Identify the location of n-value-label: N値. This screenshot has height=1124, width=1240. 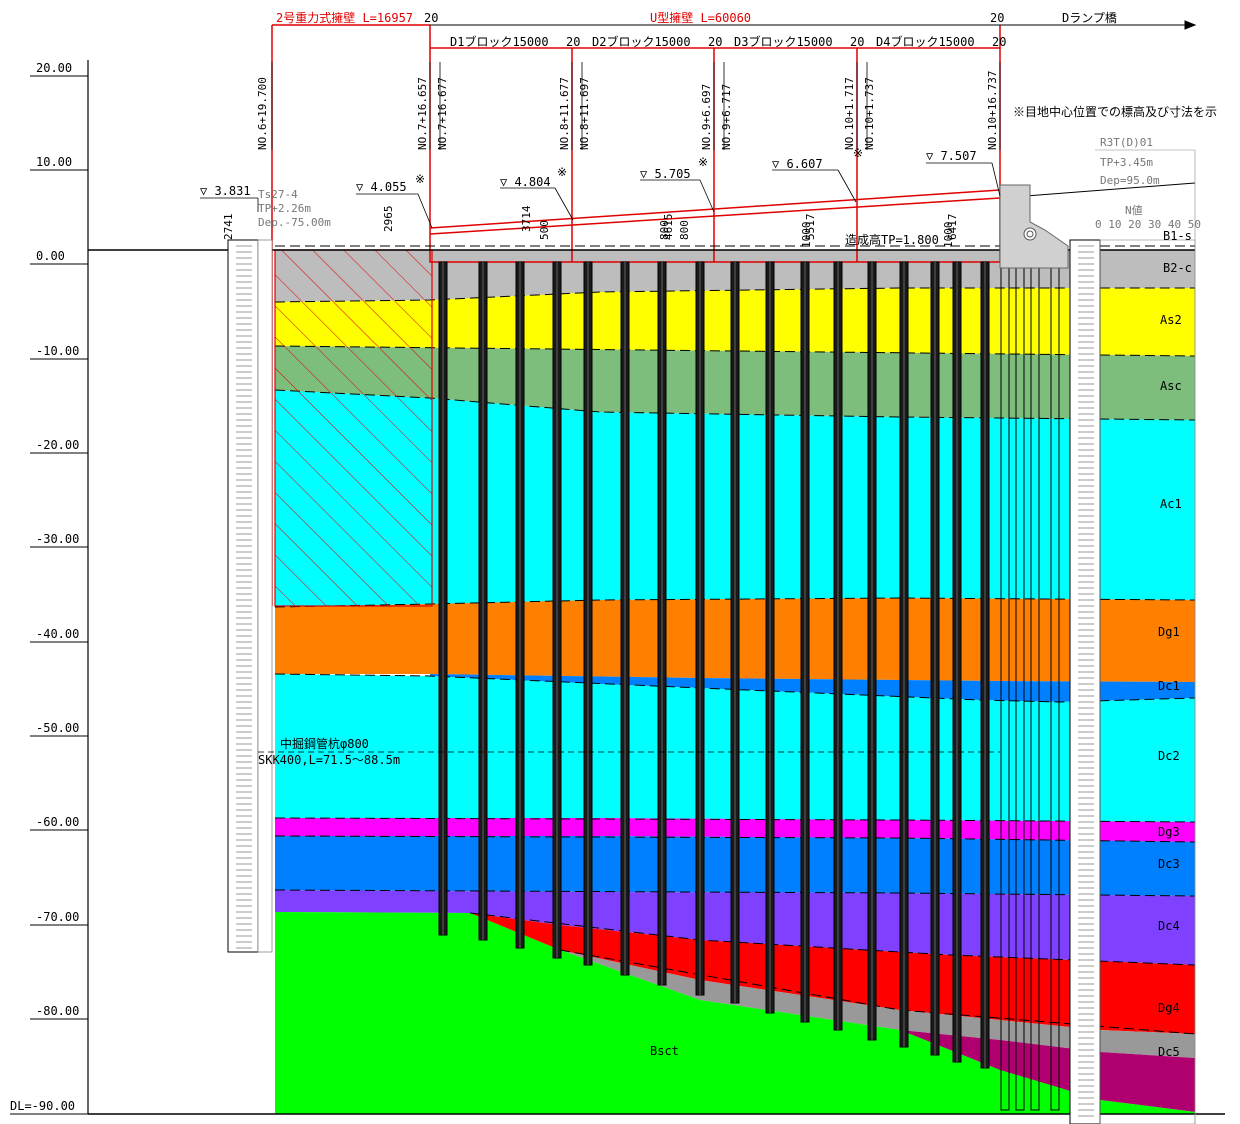
(1134, 210).